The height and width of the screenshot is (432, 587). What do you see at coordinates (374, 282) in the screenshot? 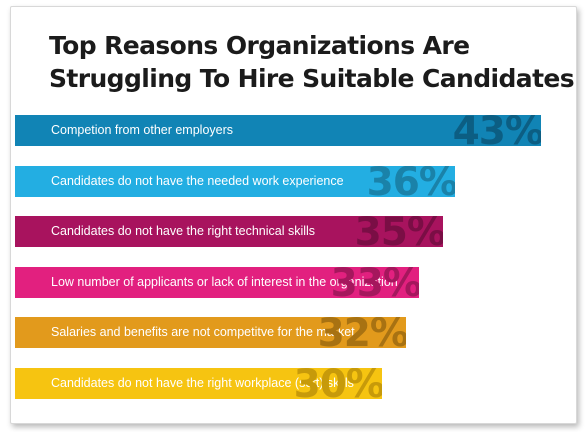
I see `bar-value-label: 33%` at bounding box center [374, 282].